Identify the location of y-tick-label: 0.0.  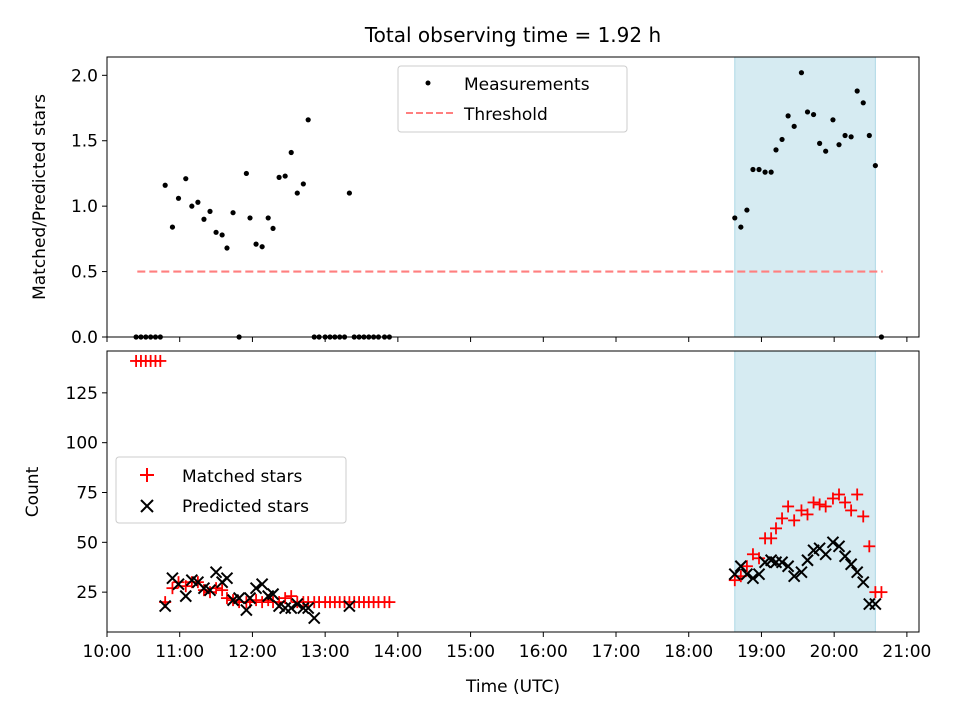
(84, 338).